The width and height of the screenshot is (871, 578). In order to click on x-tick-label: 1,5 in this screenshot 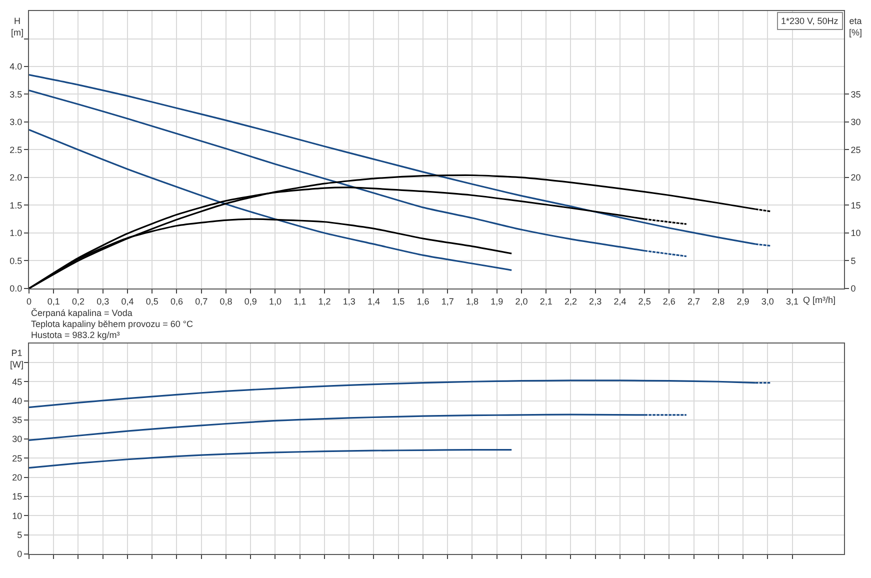, I will do `click(398, 301)`.